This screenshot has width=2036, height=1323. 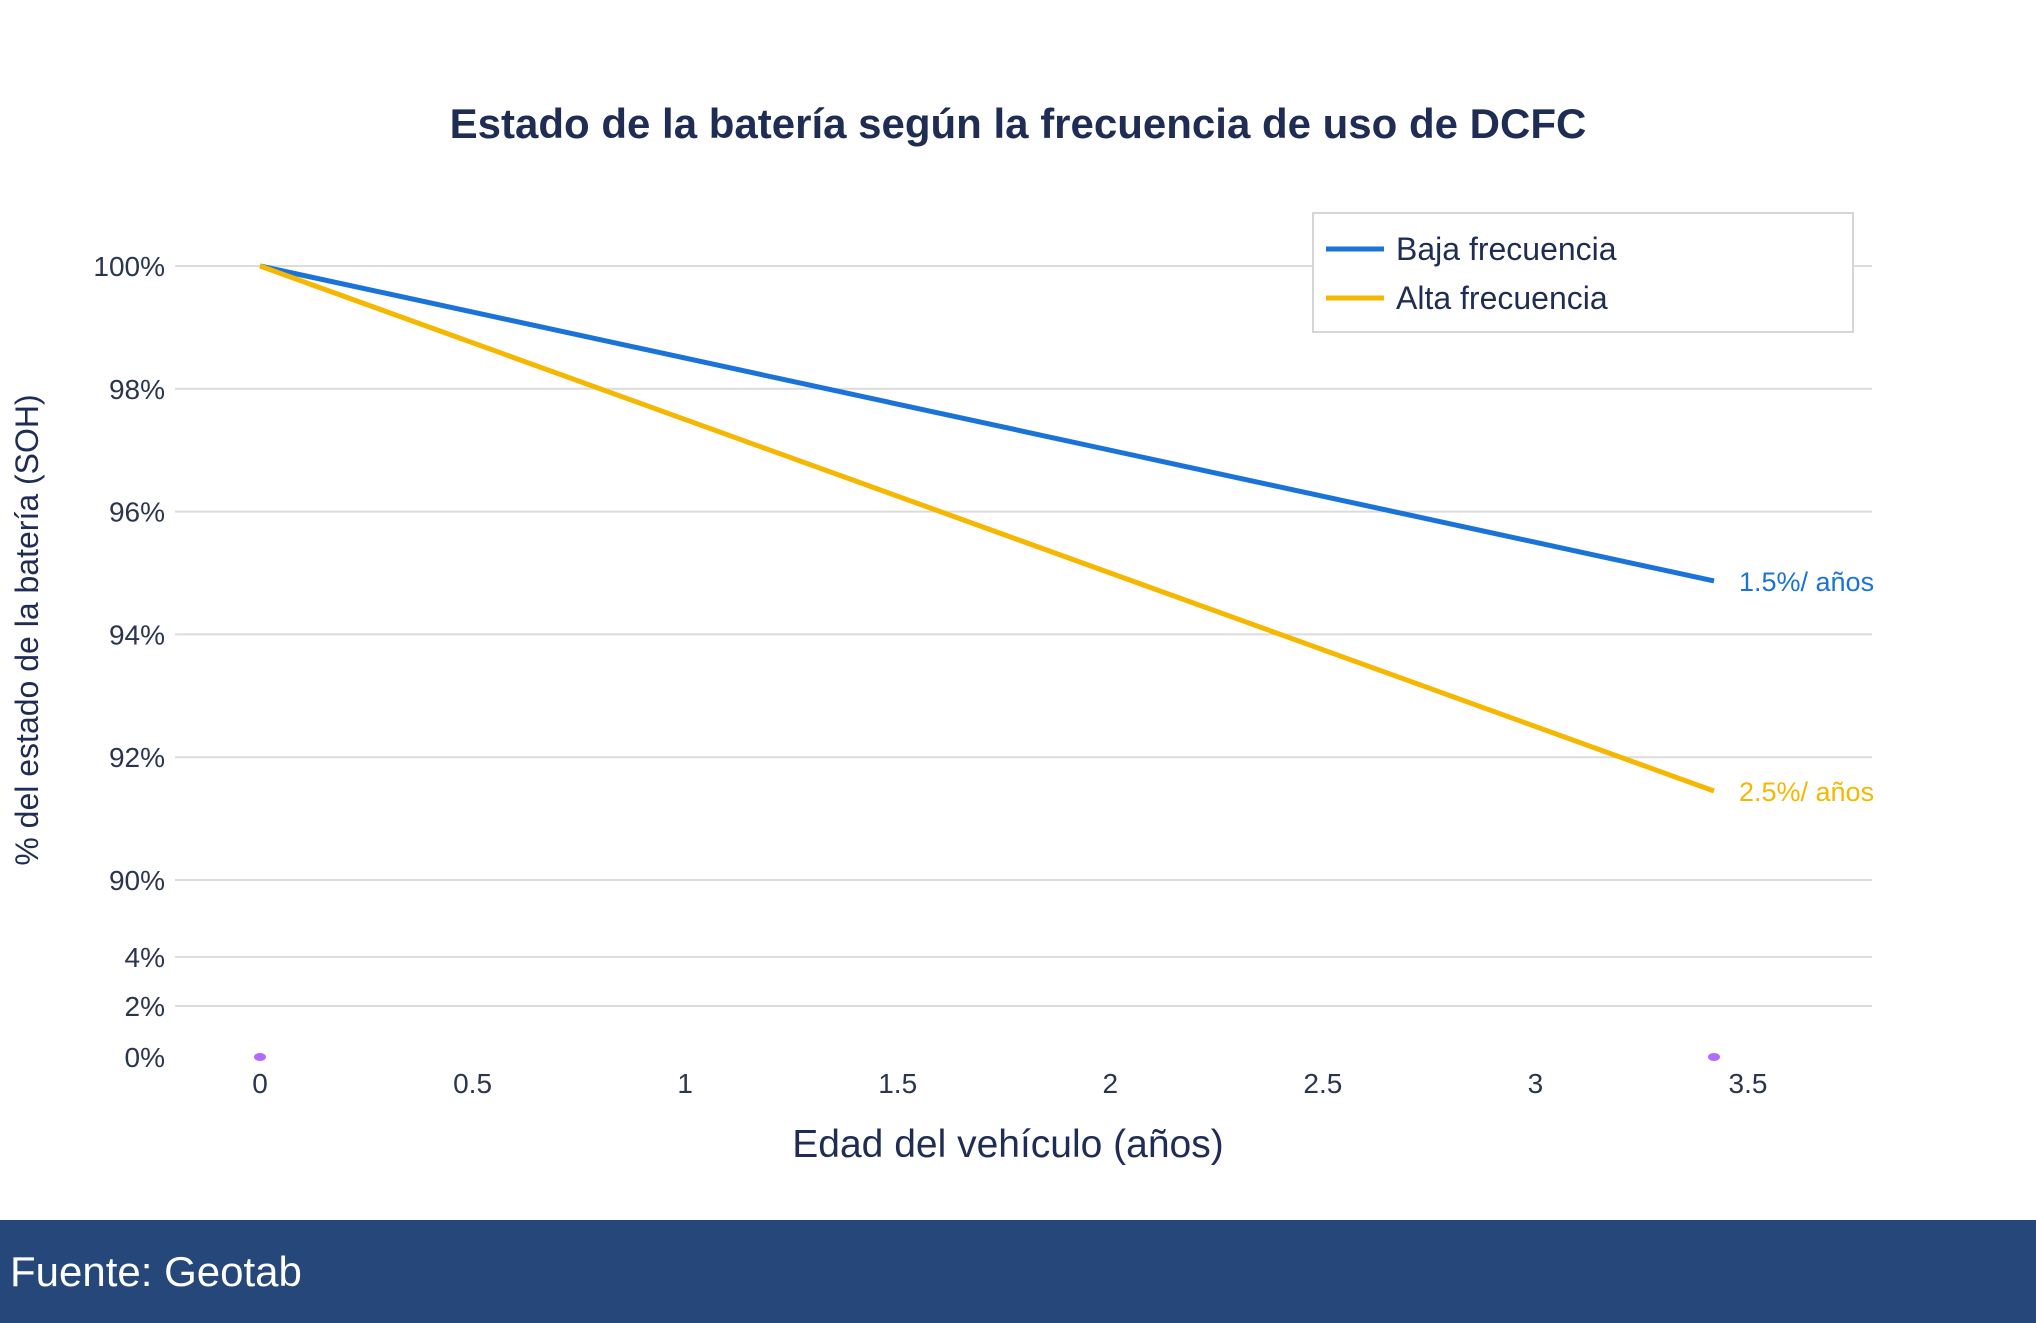 What do you see at coordinates (472, 1083) in the screenshot?
I see `x-tick-label: 0.5` at bounding box center [472, 1083].